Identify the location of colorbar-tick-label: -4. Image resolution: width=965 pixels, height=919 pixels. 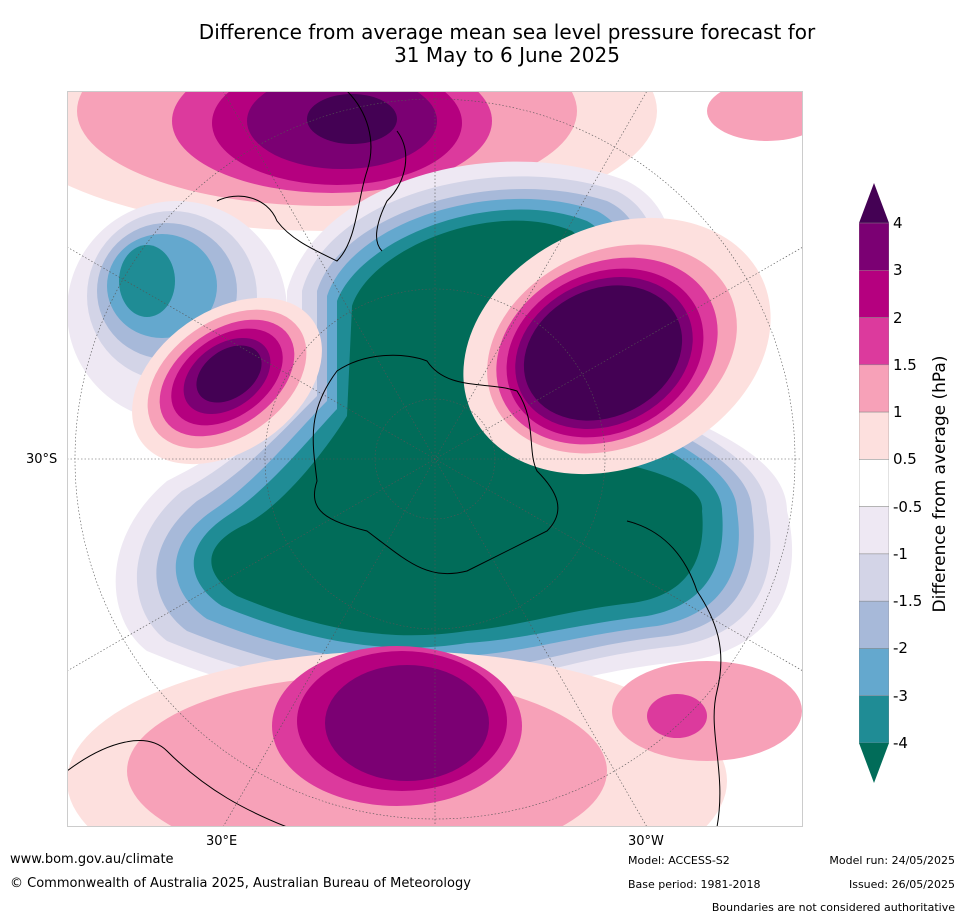
(900, 743).